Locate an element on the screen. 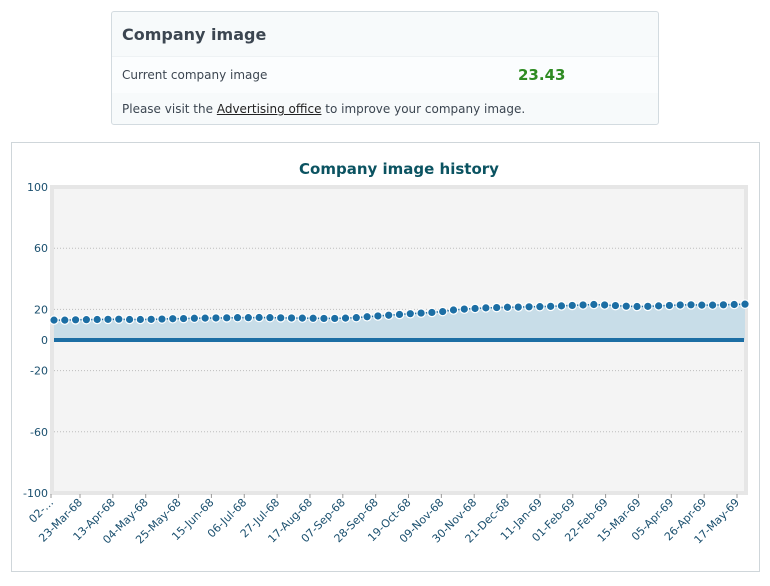  chart-title: Company image history is located at coordinates (399, 169).